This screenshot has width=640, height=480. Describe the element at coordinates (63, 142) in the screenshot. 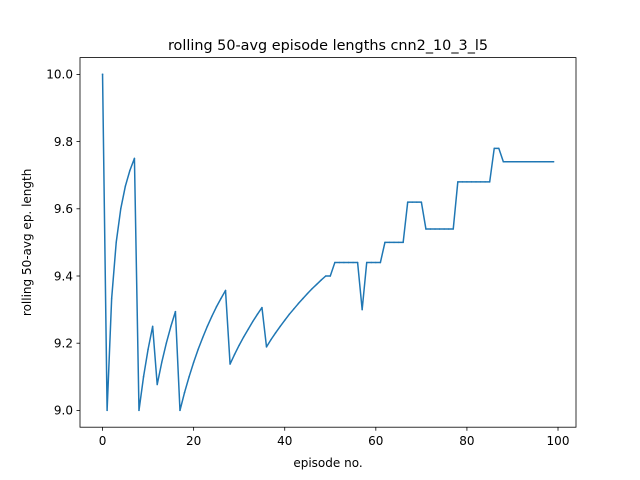

I see `y-tick-label: 9.8` at that location.